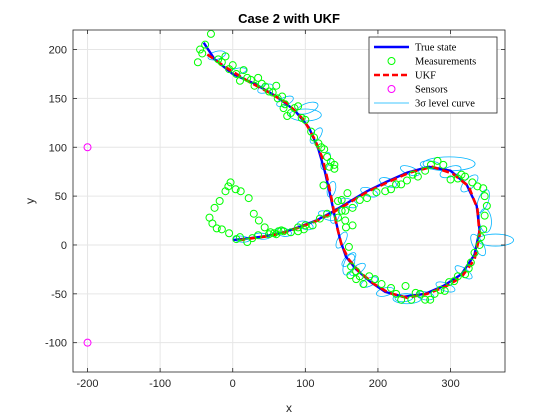 The image size is (560, 420). Describe the element at coordinates (391, 61) in the screenshot. I see `legend-swatch-measurements` at that location.